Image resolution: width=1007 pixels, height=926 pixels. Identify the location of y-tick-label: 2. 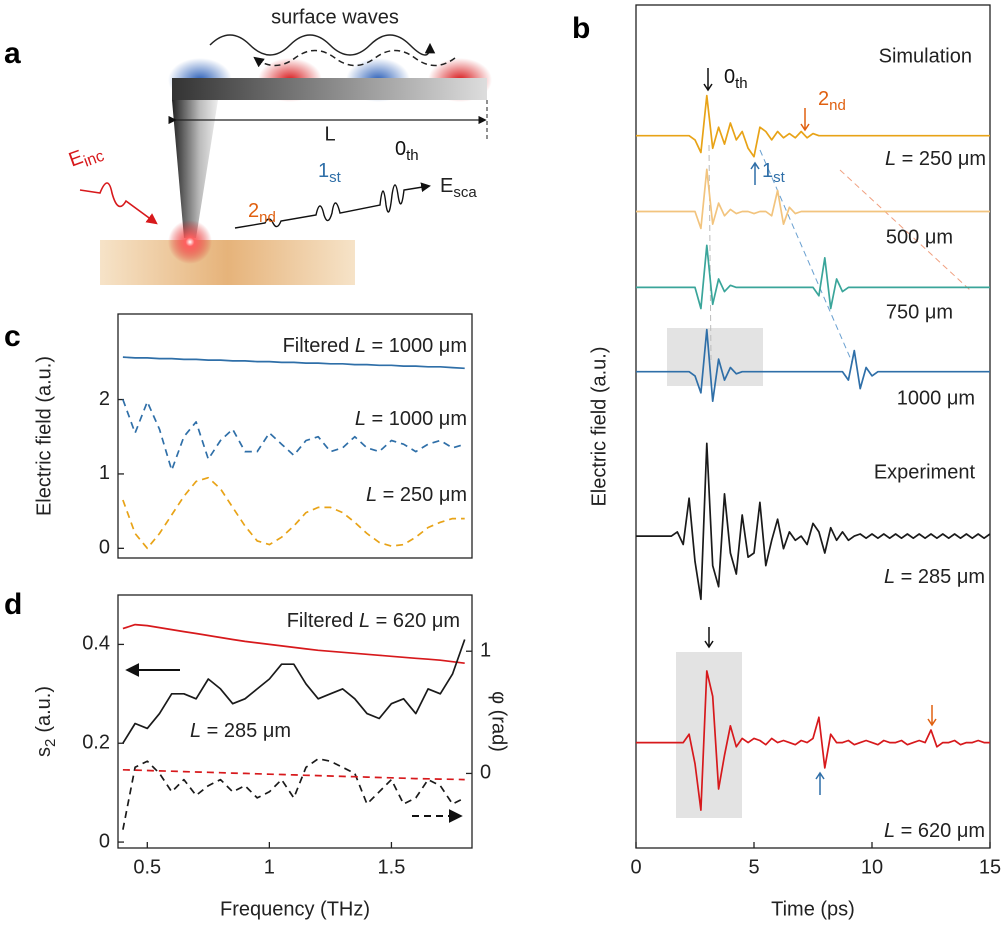
(104, 399).